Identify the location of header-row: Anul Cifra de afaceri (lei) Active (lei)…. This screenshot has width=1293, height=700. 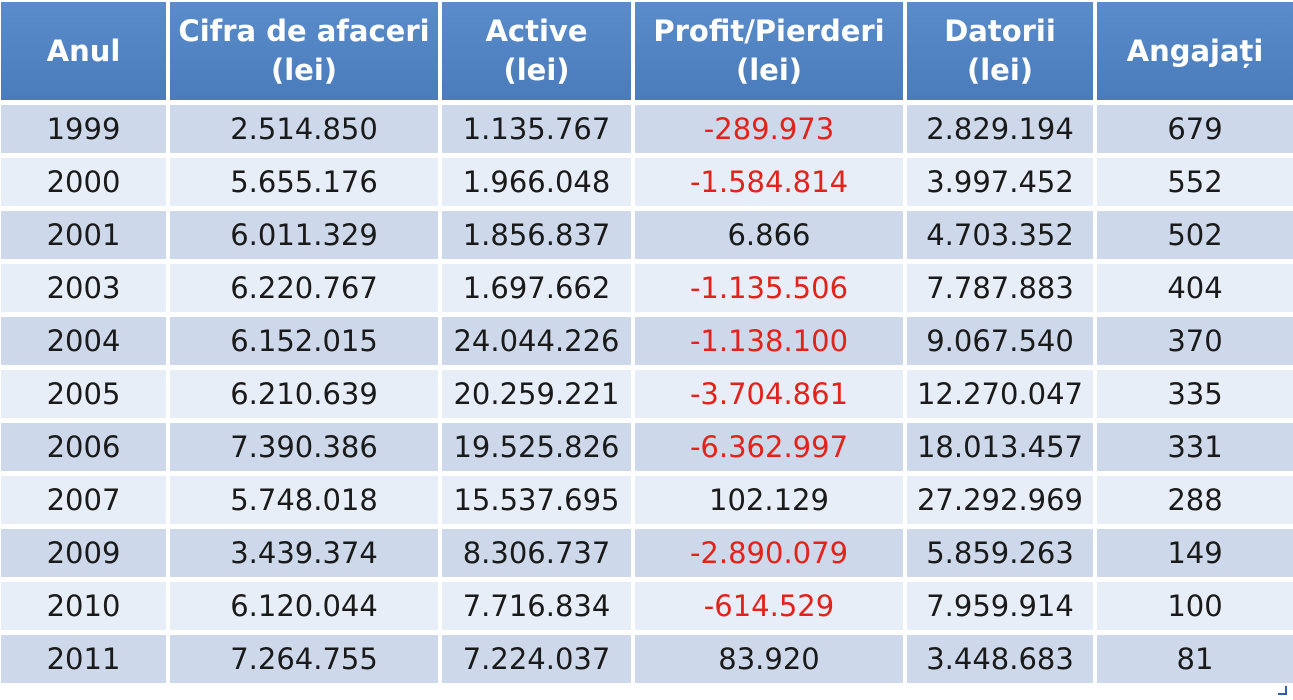
(647, 51).